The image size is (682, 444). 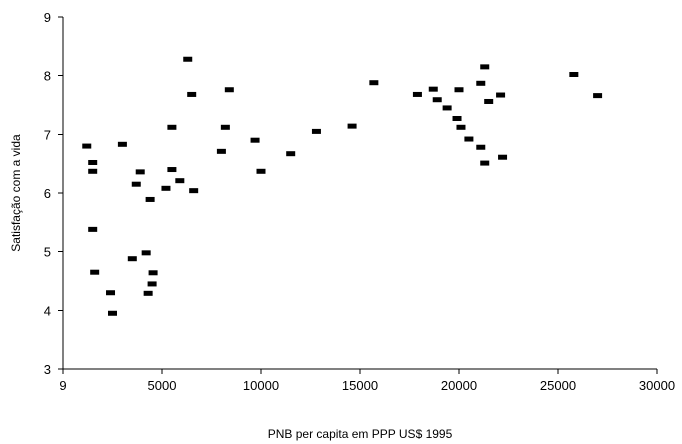 What do you see at coordinates (47, 193) in the screenshot?
I see `y-tick-label: 6` at bounding box center [47, 193].